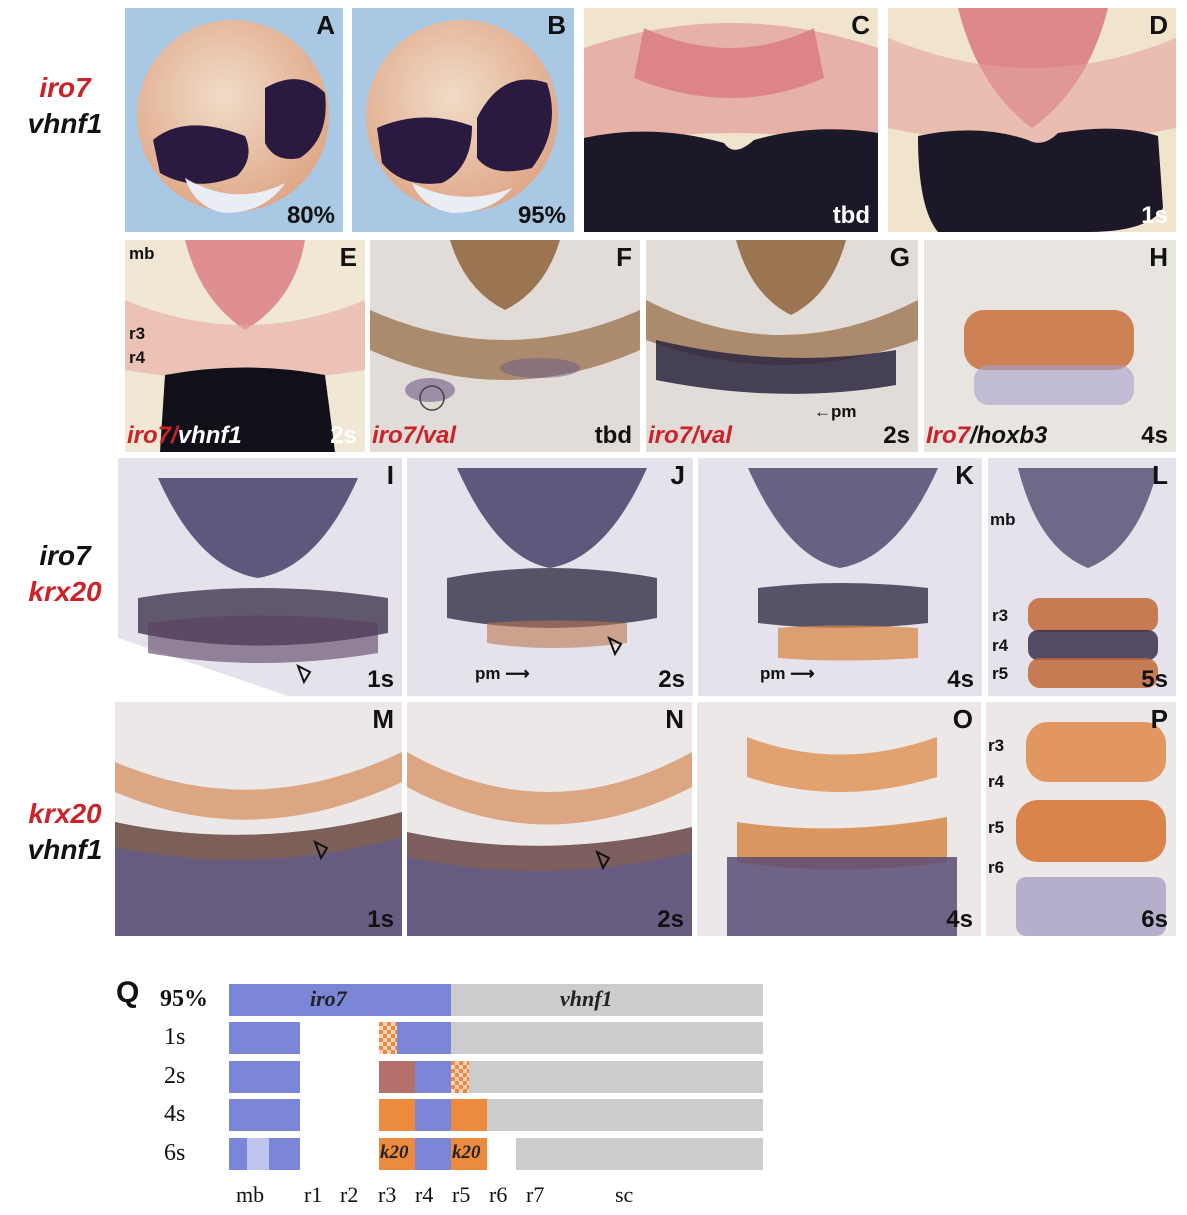 The width and height of the screenshot is (1187, 1215). I want to click on panel-letter: D, so click(1158, 25).